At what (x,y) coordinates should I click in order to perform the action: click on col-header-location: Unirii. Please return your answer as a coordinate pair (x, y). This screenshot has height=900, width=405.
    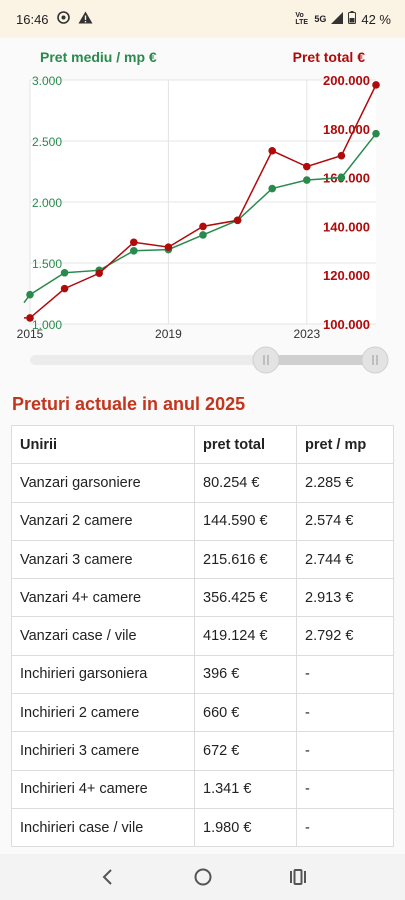
    Looking at the image, I should click on (103, 444).